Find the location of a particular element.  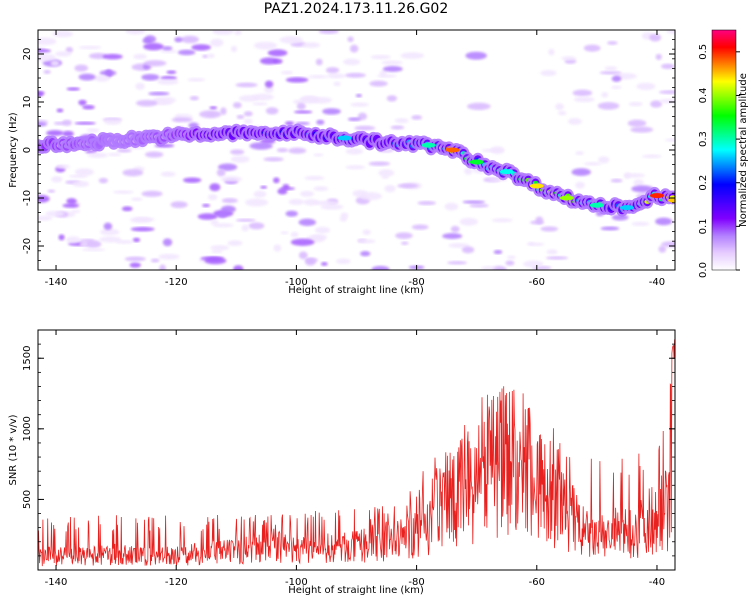

snr-y-axis-label: SNR (10 * v/v) is located at coordinates (13, 449).